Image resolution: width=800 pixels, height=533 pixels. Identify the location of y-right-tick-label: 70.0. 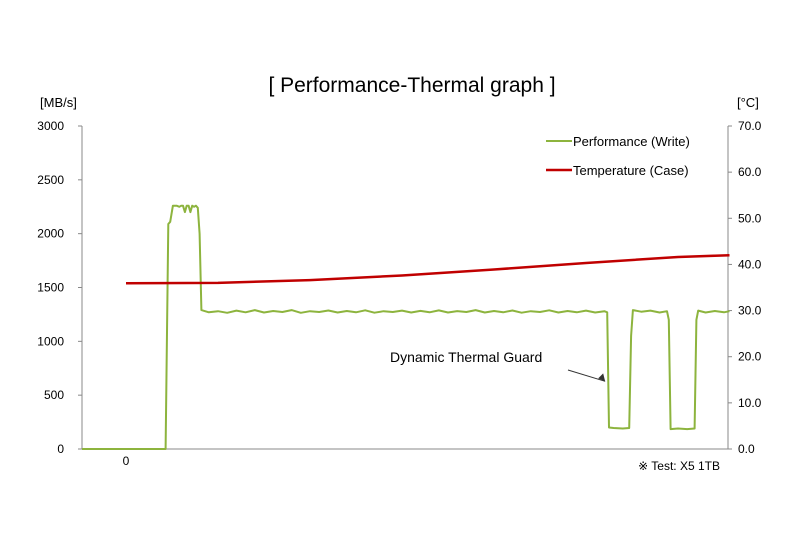
(750, 126).